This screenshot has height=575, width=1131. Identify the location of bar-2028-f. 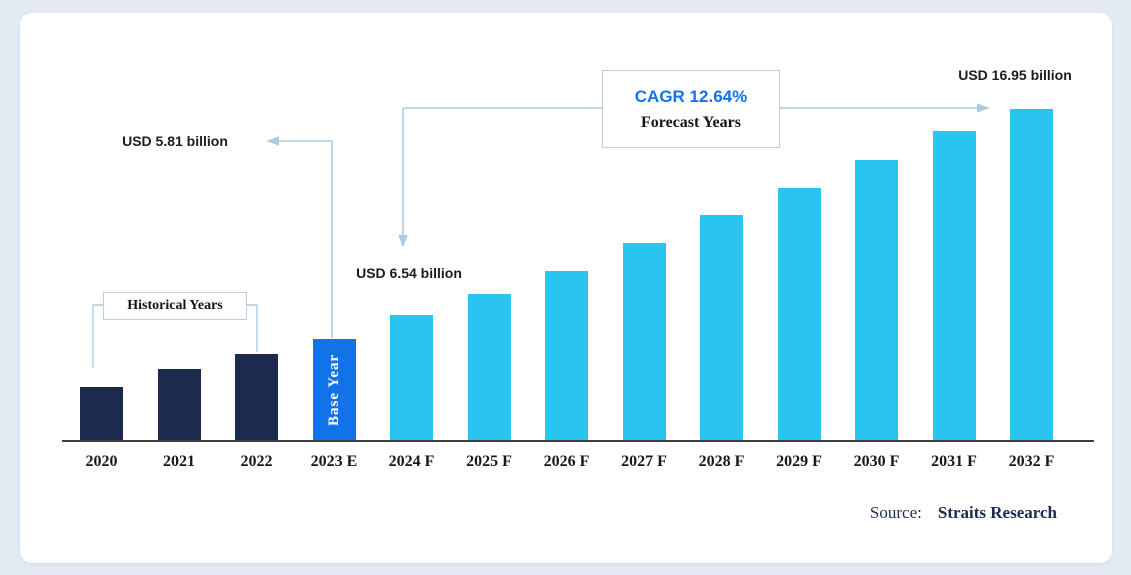
(721, 328).